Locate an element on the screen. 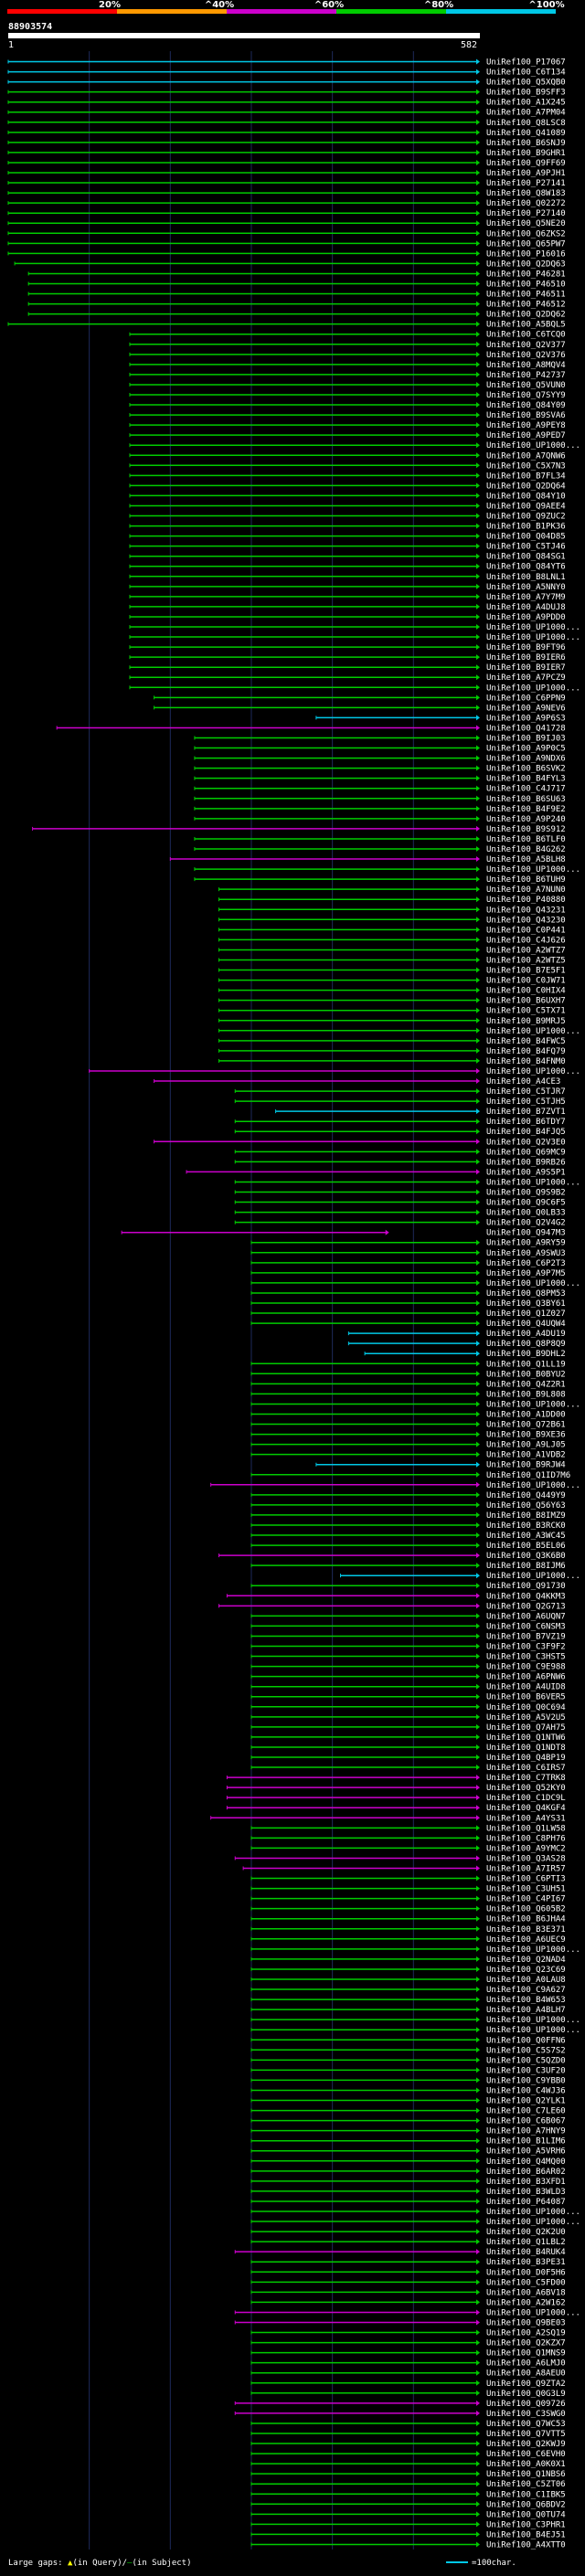 Image resolution: width=585 pixels, height=2576 pixels. hit-label: UniRef100_A5V2U5 is located at coordinates (526, 1718).